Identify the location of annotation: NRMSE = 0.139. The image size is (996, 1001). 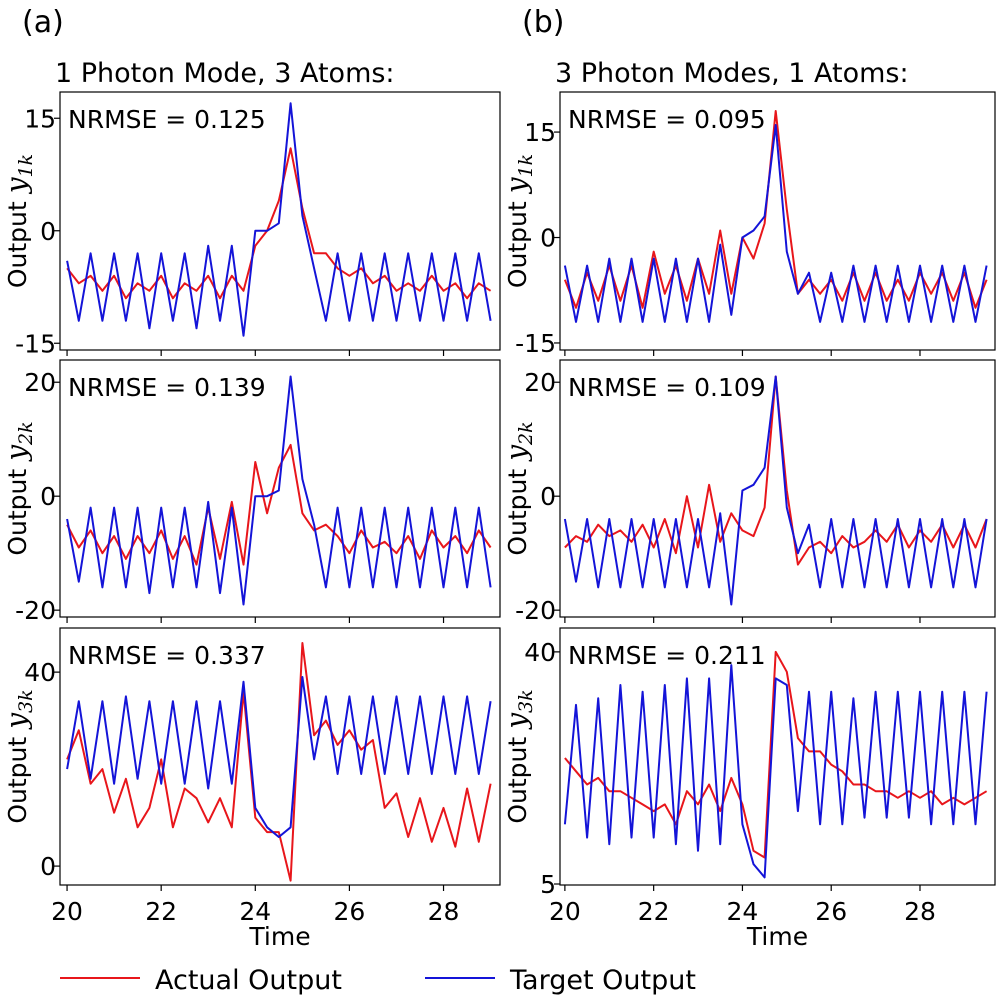
(167, 387).